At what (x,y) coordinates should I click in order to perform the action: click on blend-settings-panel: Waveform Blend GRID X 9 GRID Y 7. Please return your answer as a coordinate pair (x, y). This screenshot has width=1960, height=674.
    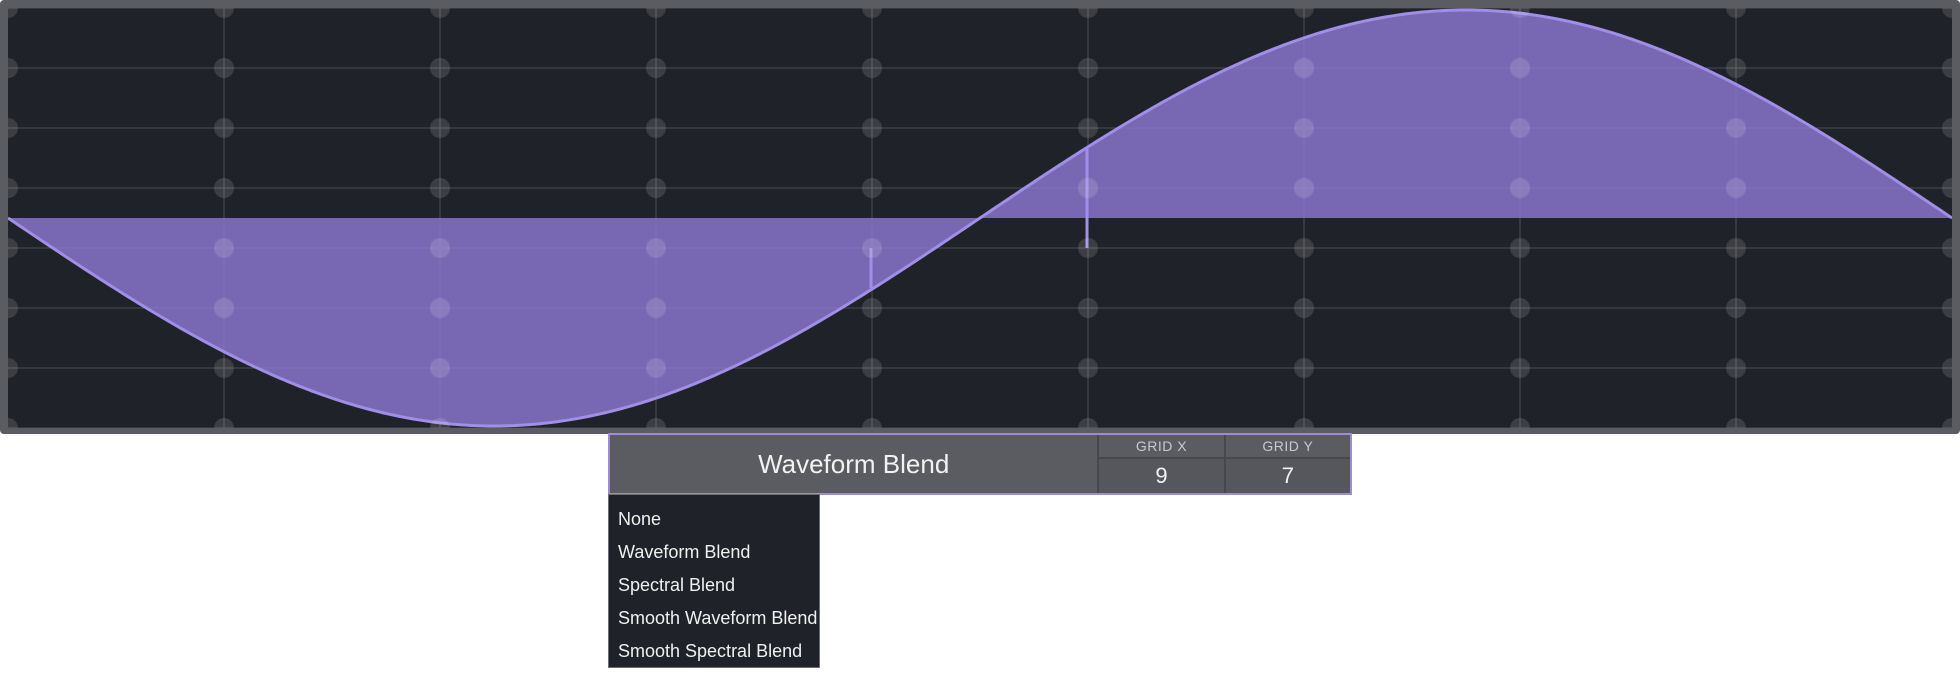
    Looking at the image, I should click on (980, 464).